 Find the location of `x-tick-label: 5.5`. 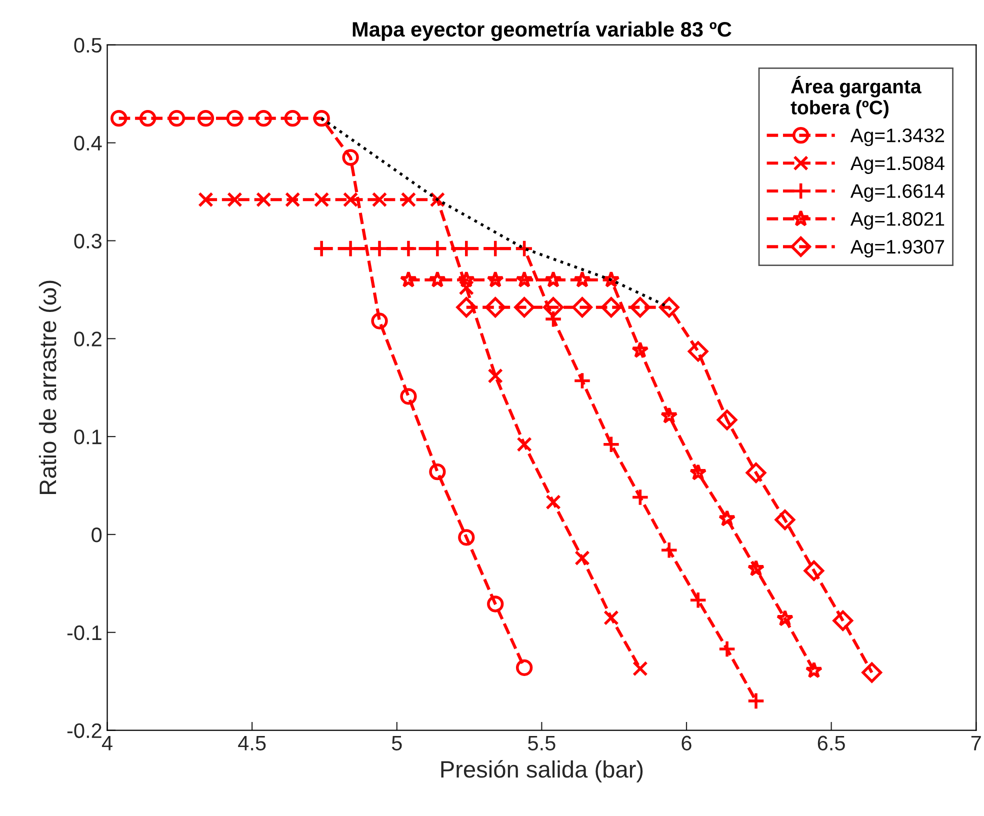

x-tick-label: 5.5 is located at coordinates (542, 743).